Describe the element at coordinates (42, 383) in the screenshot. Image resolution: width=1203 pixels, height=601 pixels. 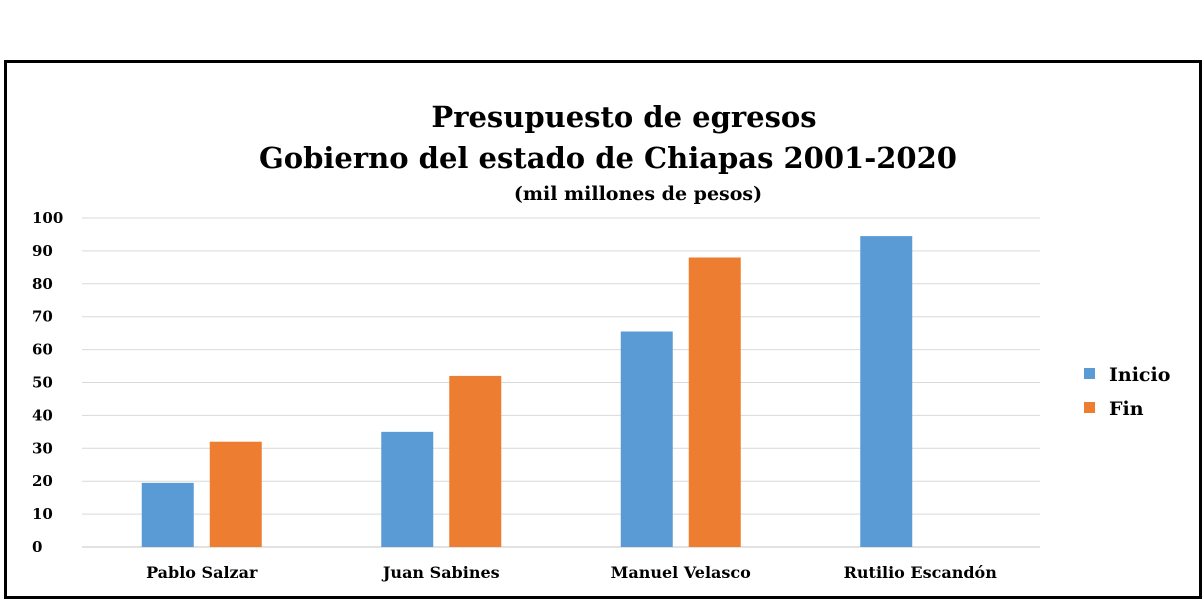
I see `y-tick-label: 50` at that location.